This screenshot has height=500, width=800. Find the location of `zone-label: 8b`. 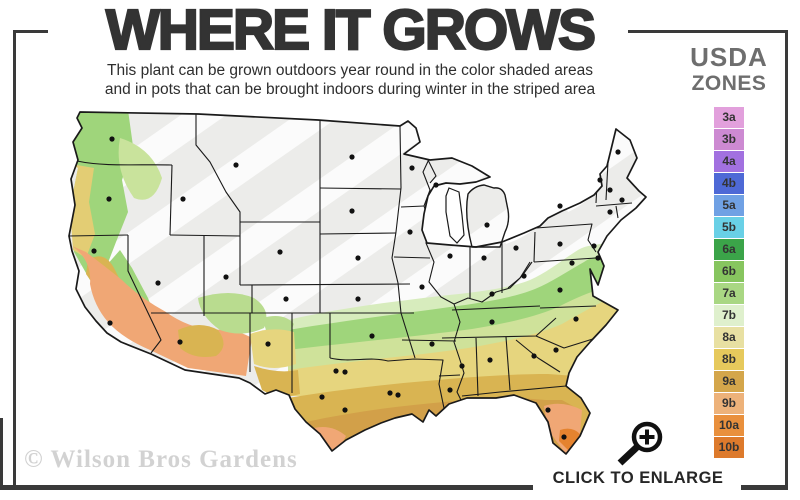

zone-label: 8b is located at coordinates (728, 359).